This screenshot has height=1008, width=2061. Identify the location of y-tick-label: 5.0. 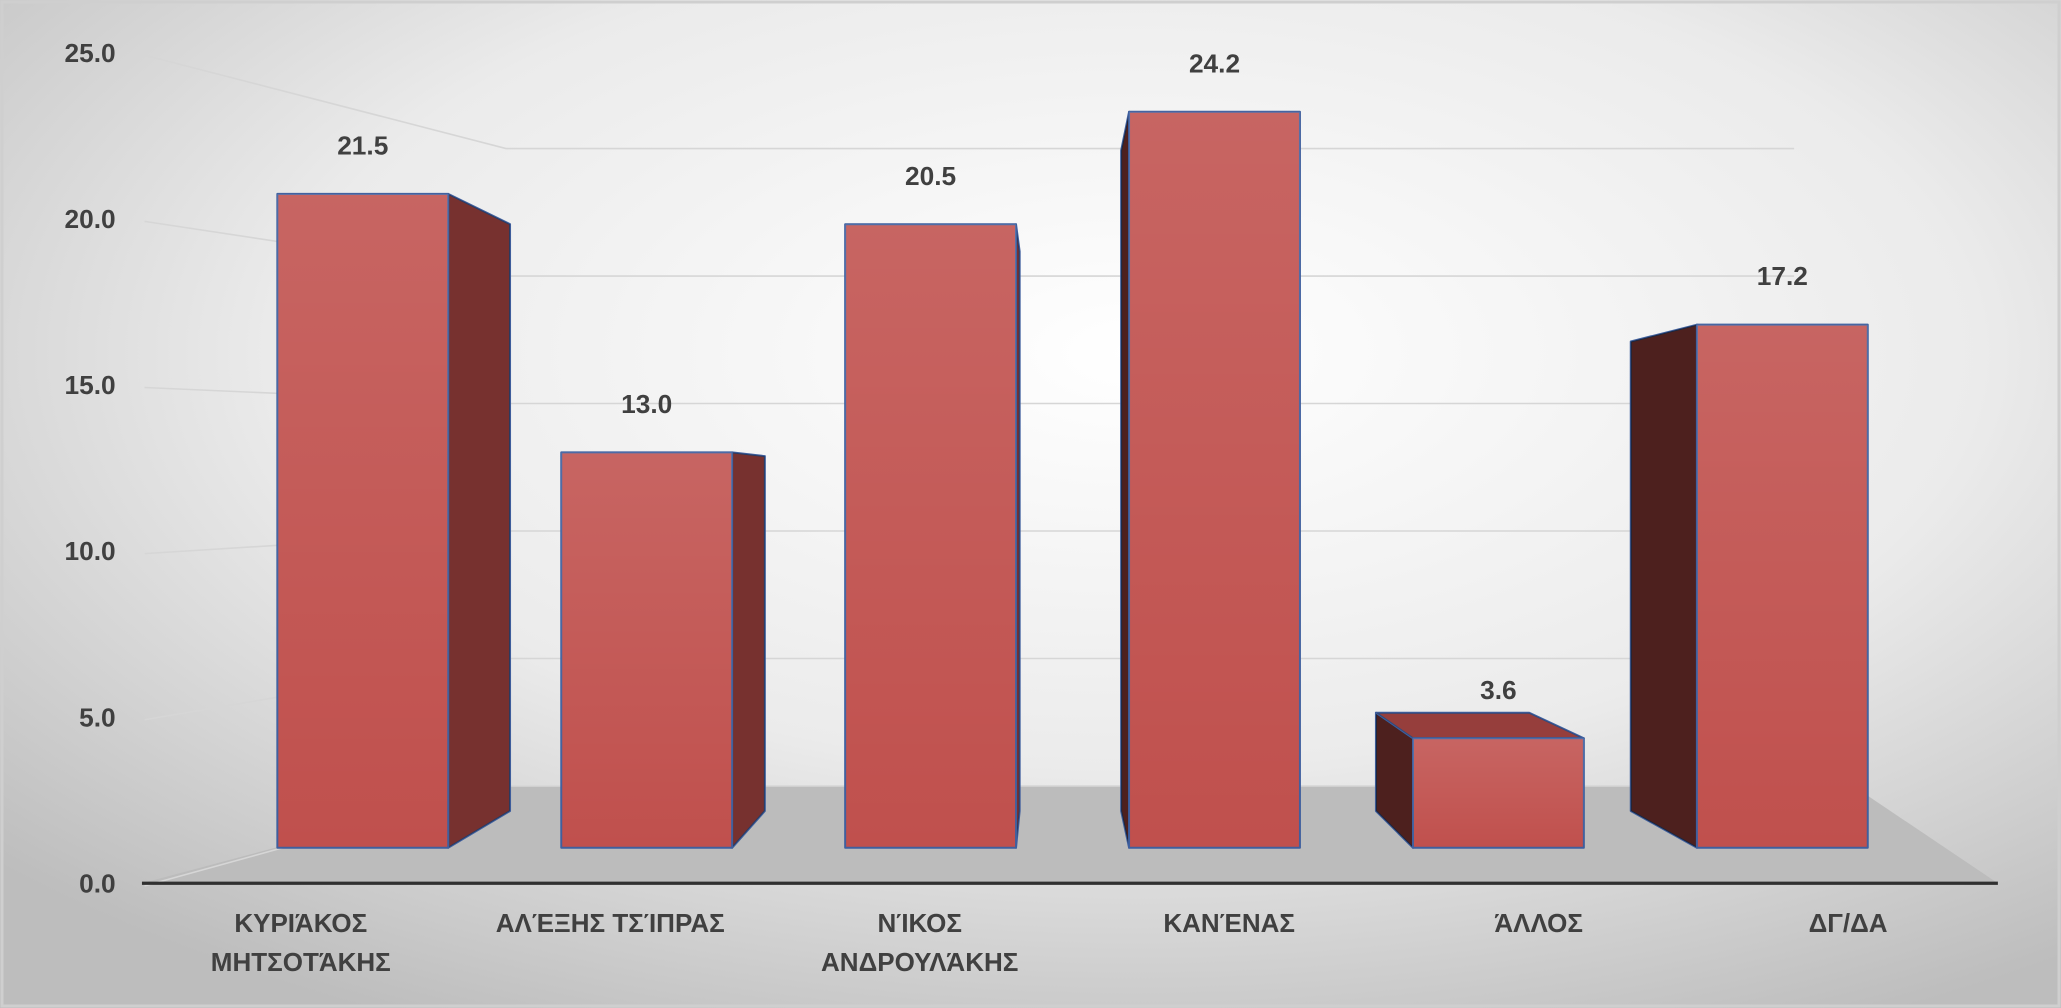
(97, 717).